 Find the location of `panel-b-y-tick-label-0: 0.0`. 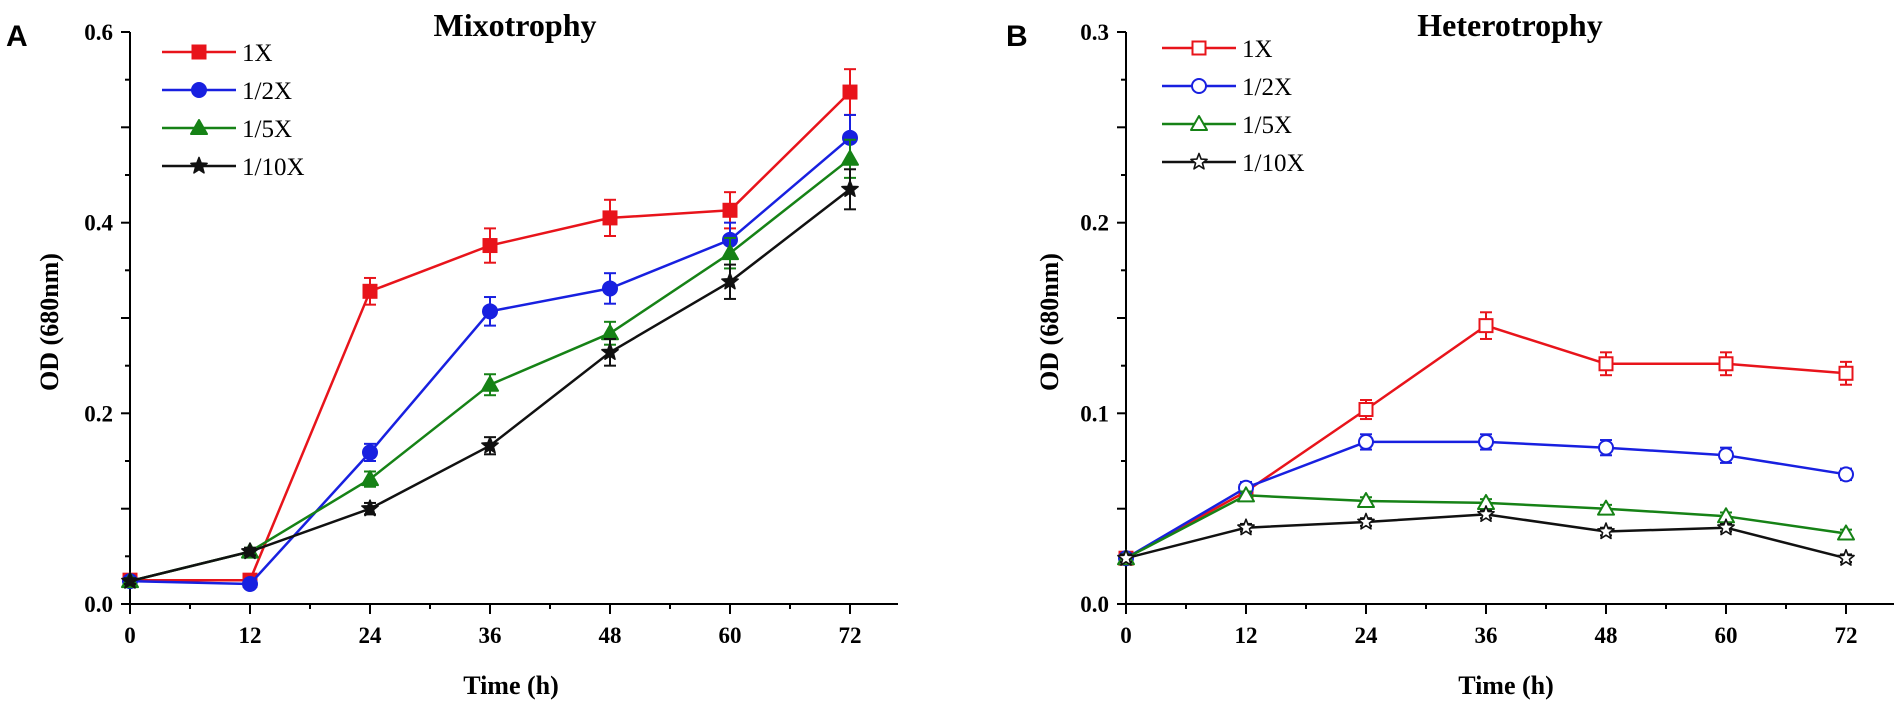

panel-b-y-tick-label-0: 0.0 is located at coordinates (1094, 604).